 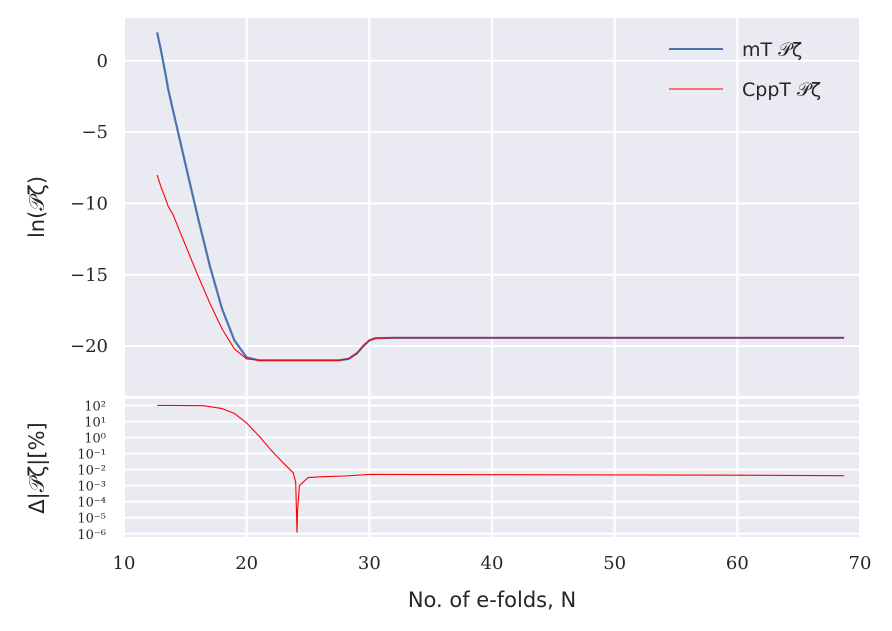 What do you see at coordinates (91, 487) in the screenshot?
I see `bottom-y-tick-label: 10⁻³` at bounding box center [91, 487].